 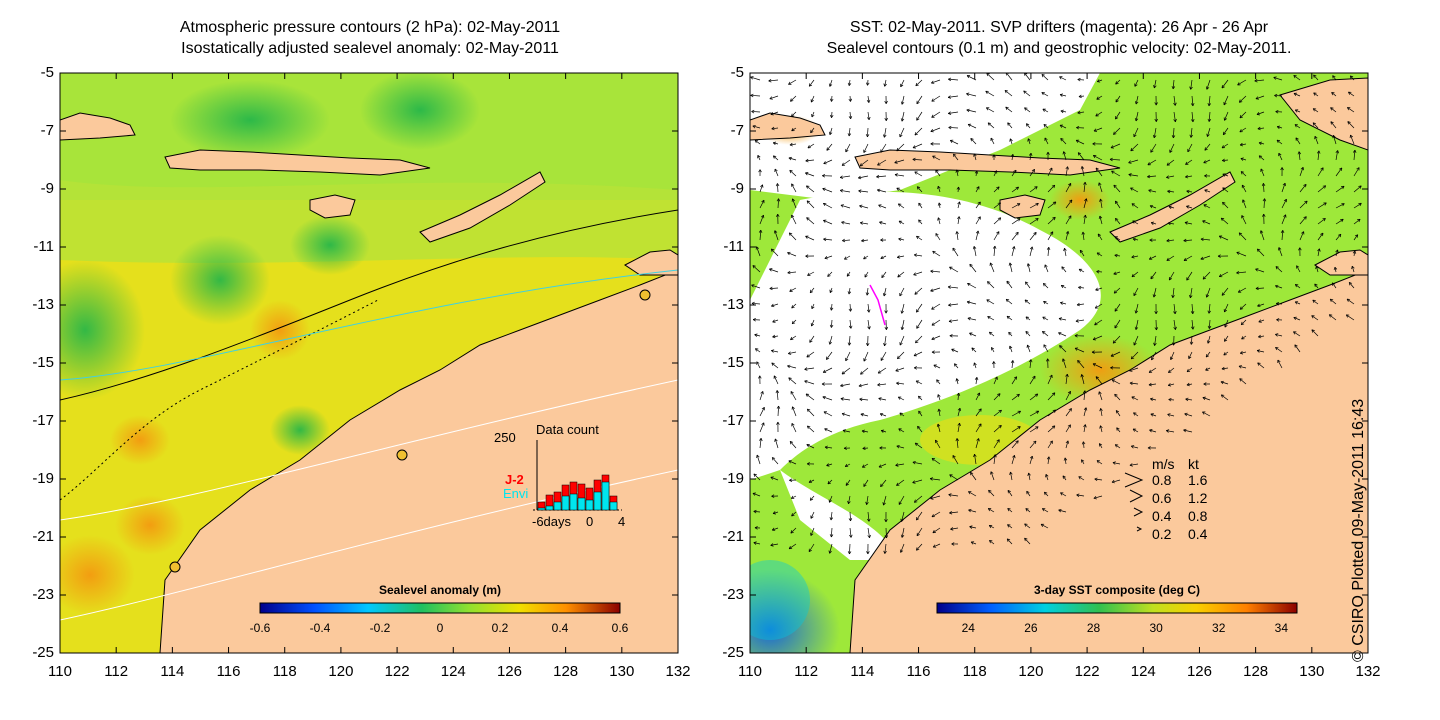 What do you see at coordinates (1368, 671) in the screenshot?
I see `right-x-tick-label: 132` at bounding box center [1368, 671].